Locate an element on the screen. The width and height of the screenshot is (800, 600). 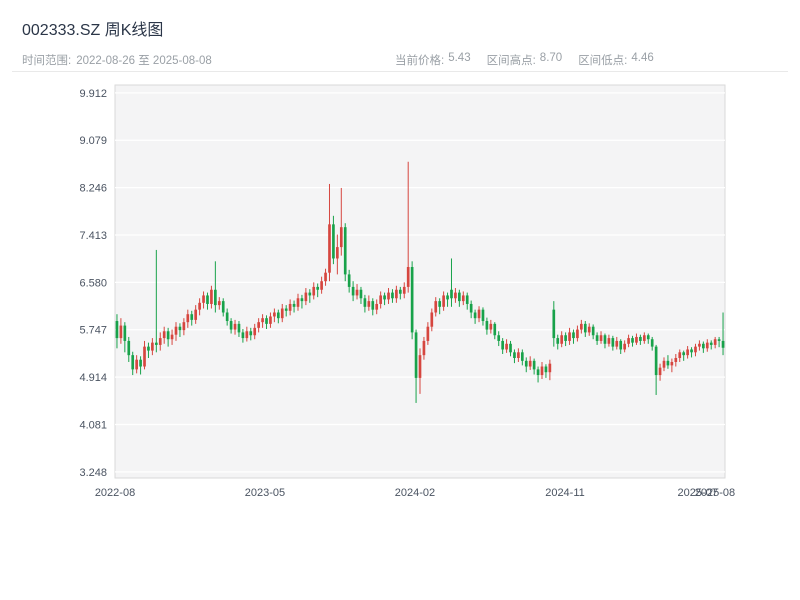
stat-range-high-value: 8.70 is located at coordinates (551, 58).